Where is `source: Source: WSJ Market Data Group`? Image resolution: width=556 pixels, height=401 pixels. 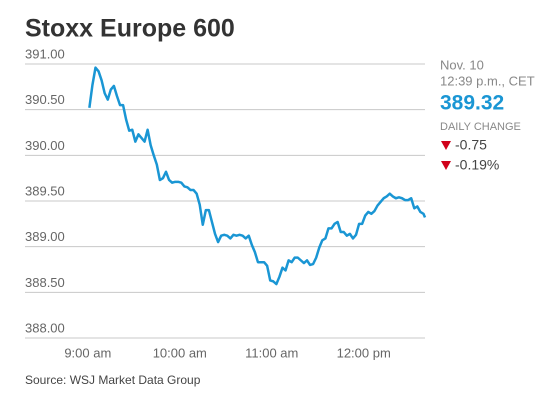 source: Source: WSJ Market Data Group is located at coordinates (113, 380).